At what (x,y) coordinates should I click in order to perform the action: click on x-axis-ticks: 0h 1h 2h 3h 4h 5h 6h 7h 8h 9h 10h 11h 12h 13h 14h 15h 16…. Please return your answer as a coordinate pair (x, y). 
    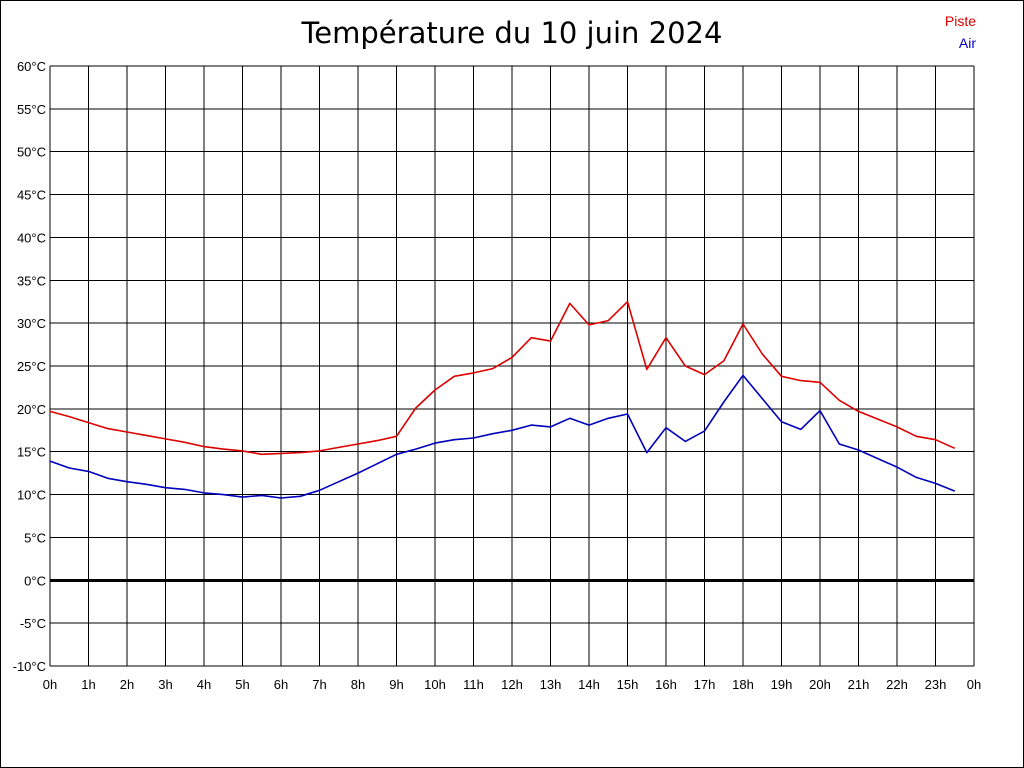
    Looking at the image, I should click on (512, 684).